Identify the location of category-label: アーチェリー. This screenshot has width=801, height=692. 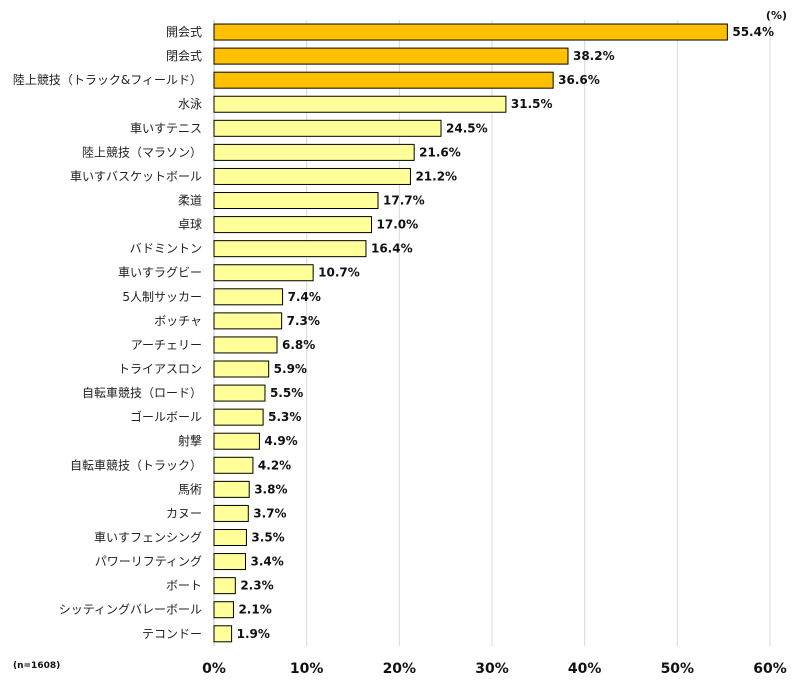
(166, 345).